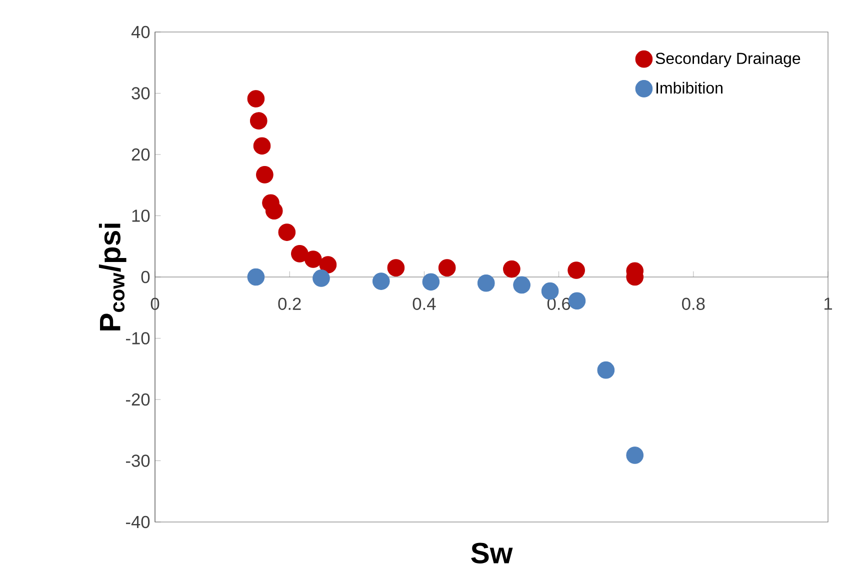 Image resolution: width=845 pixels, height=578 pixels. What do you see at coordinates (289, 304) in the screenshot?
I see `x-tick-label: 0.2` at bounding box center [289, 304].